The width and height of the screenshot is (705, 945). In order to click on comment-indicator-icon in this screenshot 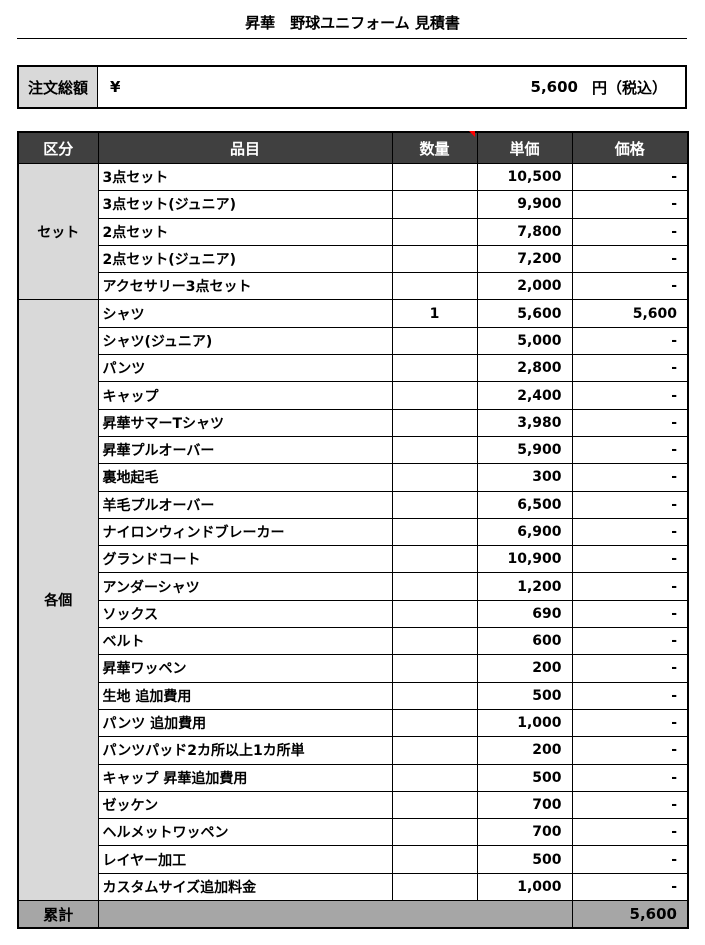, I will do `click(472, 134)`.